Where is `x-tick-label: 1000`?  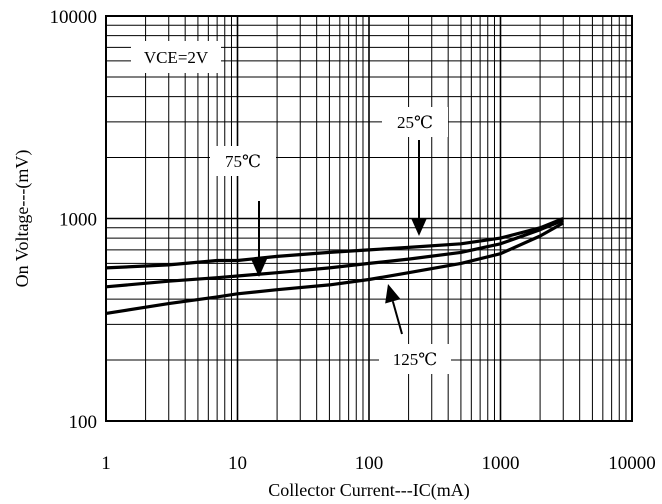
x-tick-label: 1000 is located at coordinates (501, 463).